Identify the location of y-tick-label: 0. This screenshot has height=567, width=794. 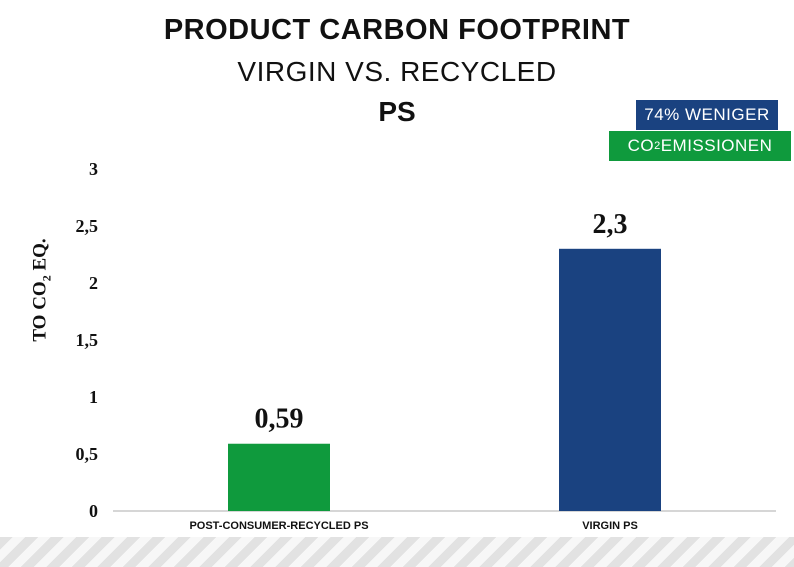
(93, 511).